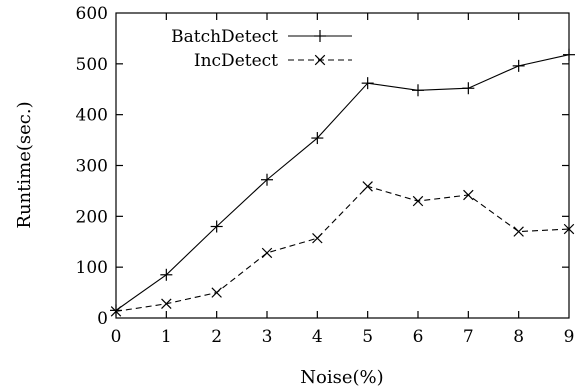 The height and width of the screenshot is (390, 585). I want to click on y-tick-label: 200, so click(92, 217).